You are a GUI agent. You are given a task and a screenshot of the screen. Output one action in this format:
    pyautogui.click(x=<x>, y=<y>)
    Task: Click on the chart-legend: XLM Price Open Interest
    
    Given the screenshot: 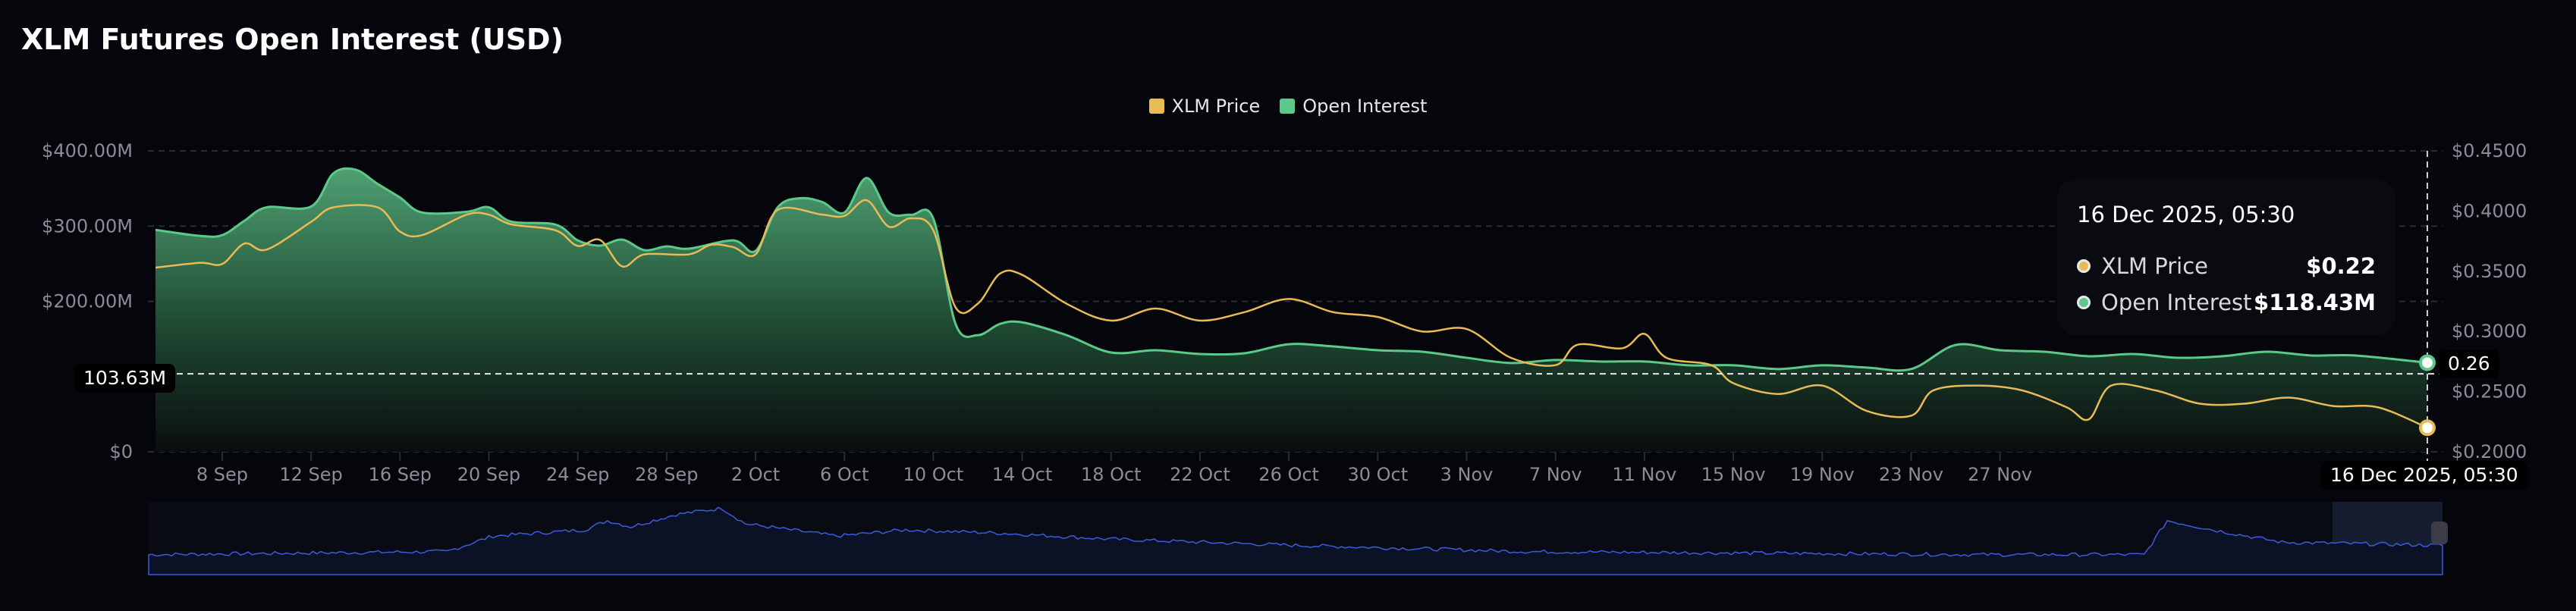 What is the action you would take?
    pyautogui.click(x=1288, y=106)
    